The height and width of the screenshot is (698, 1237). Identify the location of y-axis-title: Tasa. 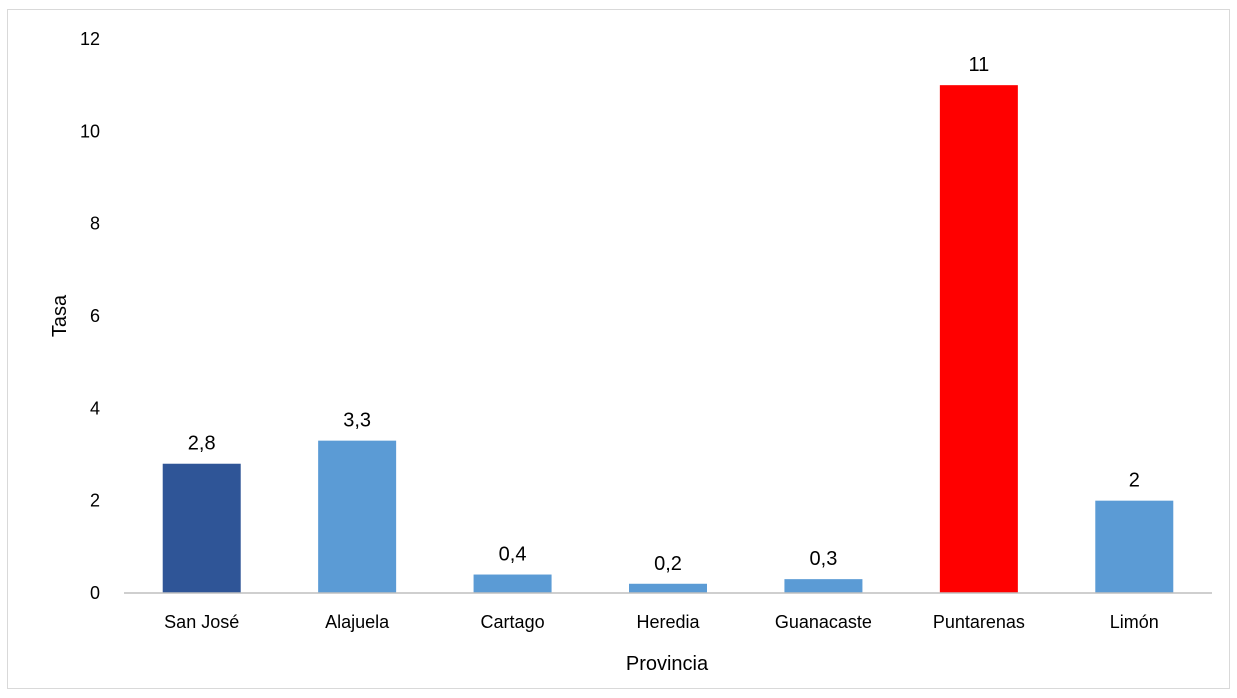
(60, 315).